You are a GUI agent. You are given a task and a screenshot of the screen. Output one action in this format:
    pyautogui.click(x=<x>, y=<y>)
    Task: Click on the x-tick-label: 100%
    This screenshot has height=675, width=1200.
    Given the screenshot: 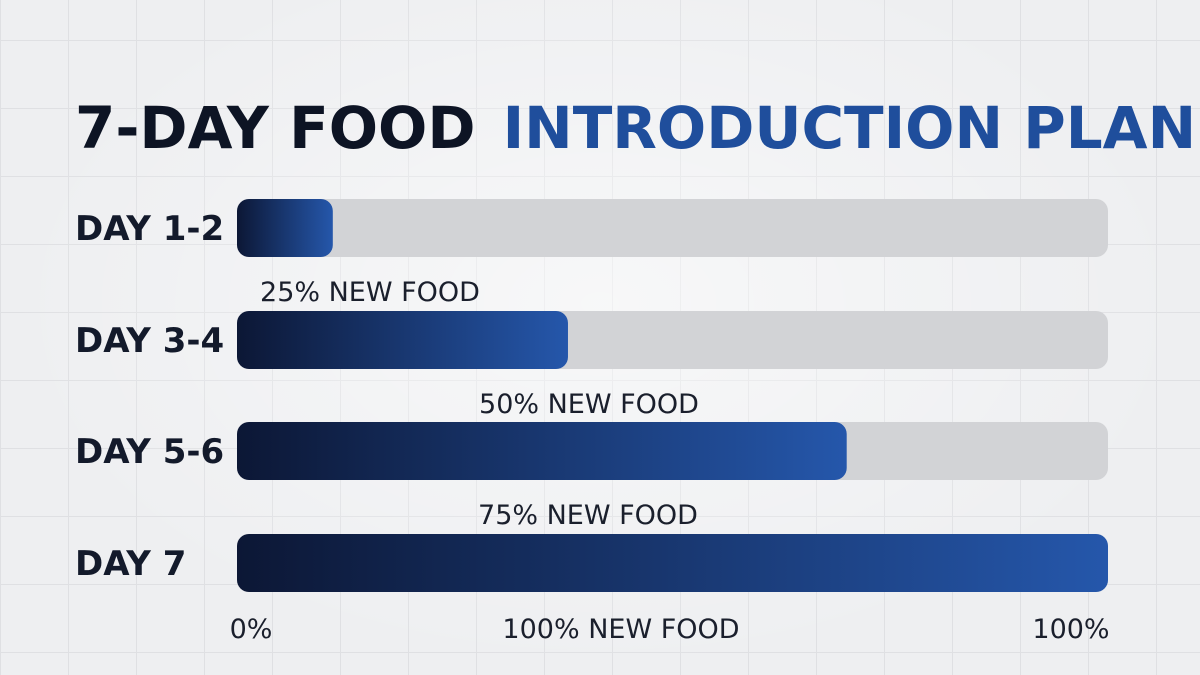 What is the action you would take?
    pyautogui.click(x=1070, y=629)
    